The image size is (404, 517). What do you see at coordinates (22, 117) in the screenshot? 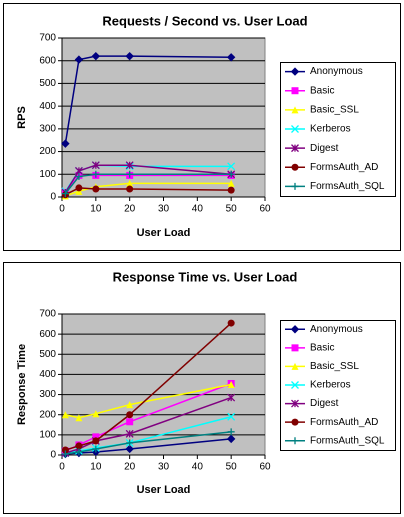
I see `y-axis-label: RPS` at bounding box center [22, 117].